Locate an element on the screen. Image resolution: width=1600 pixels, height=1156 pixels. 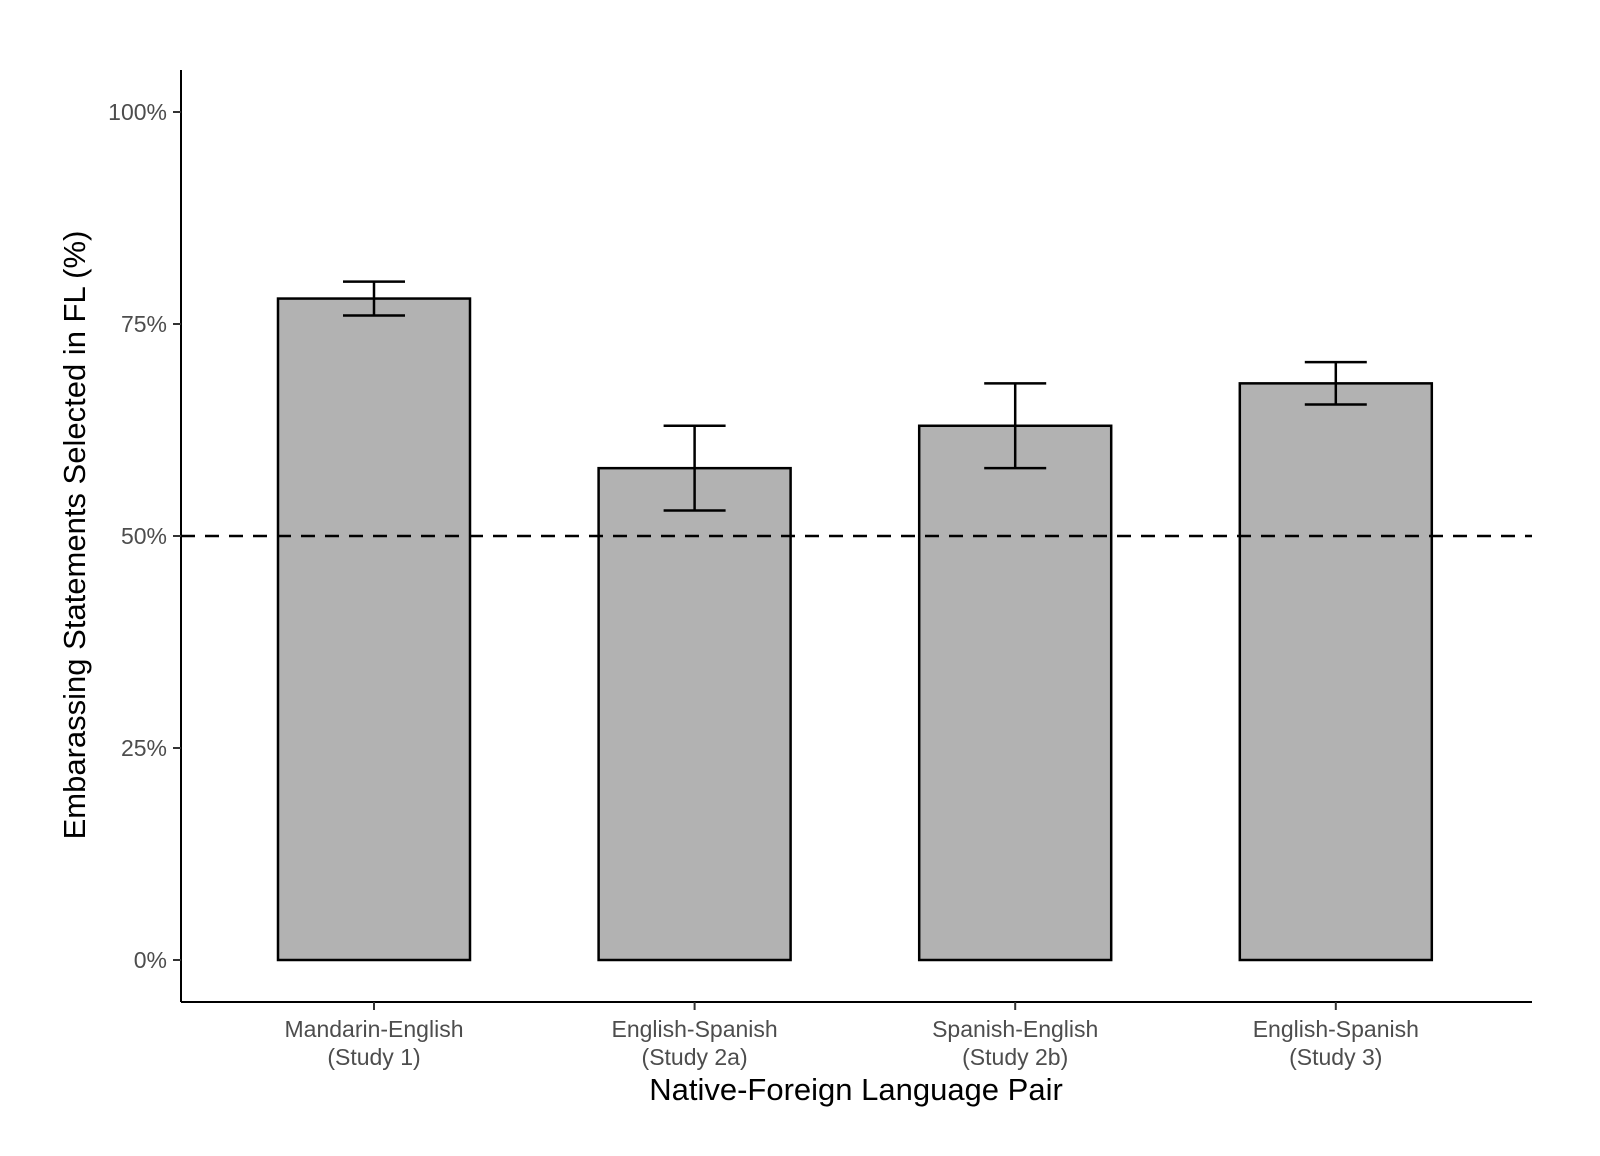
y-tick-label: 25% is located at coordinates (144, 748).